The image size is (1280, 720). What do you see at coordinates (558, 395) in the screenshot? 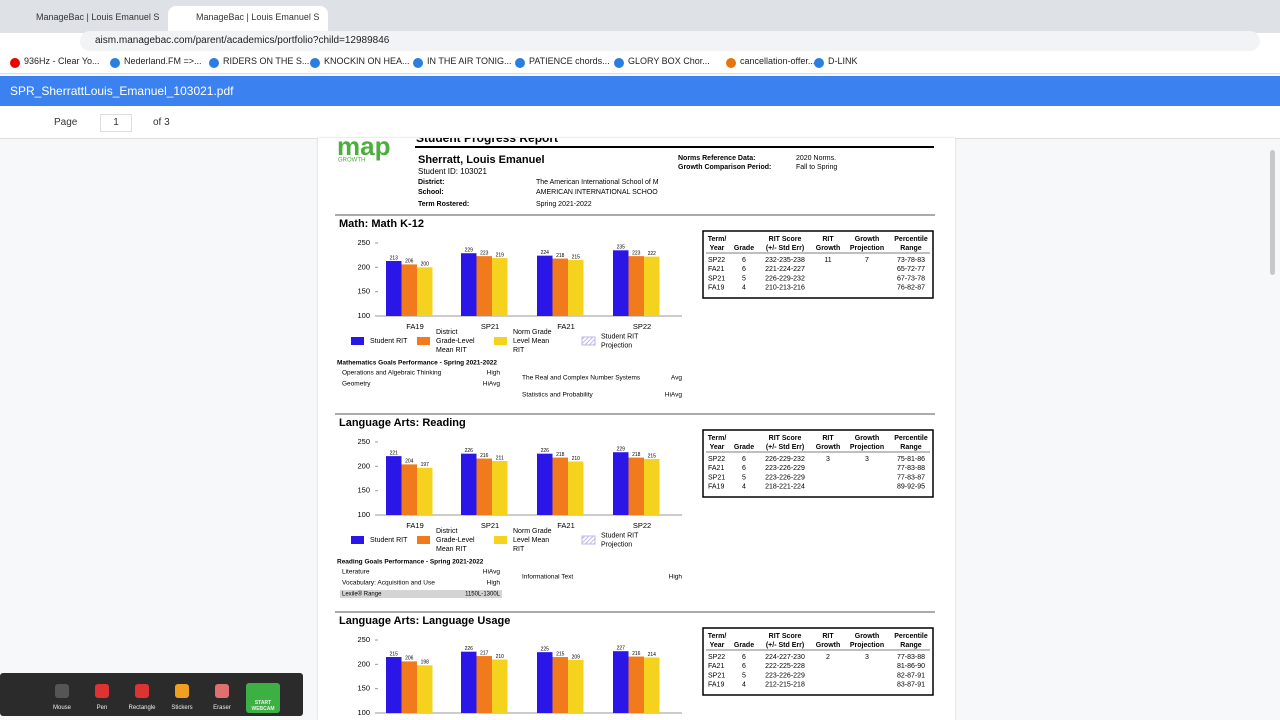
I see `goal-name: Statistics and Probability` at bounding box center [558, 395].